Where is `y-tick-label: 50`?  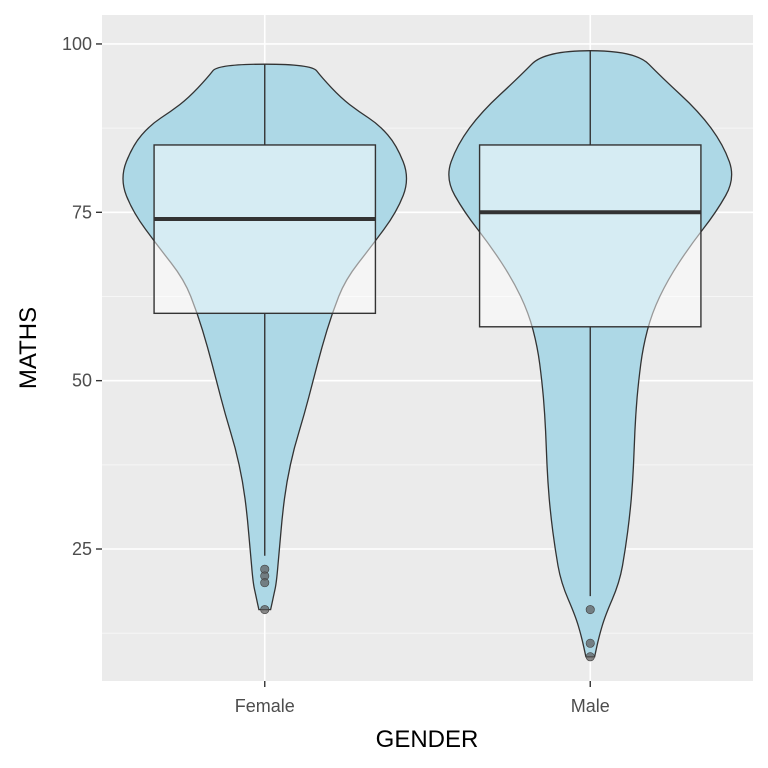
y-tick-label: 50 is located at coordinates (82, 381).